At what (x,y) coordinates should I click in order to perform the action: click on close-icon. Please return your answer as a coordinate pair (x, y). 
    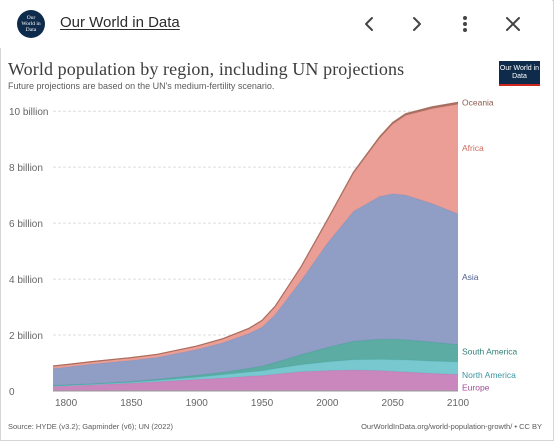
    Looking at the image, I should click on (513, 24).